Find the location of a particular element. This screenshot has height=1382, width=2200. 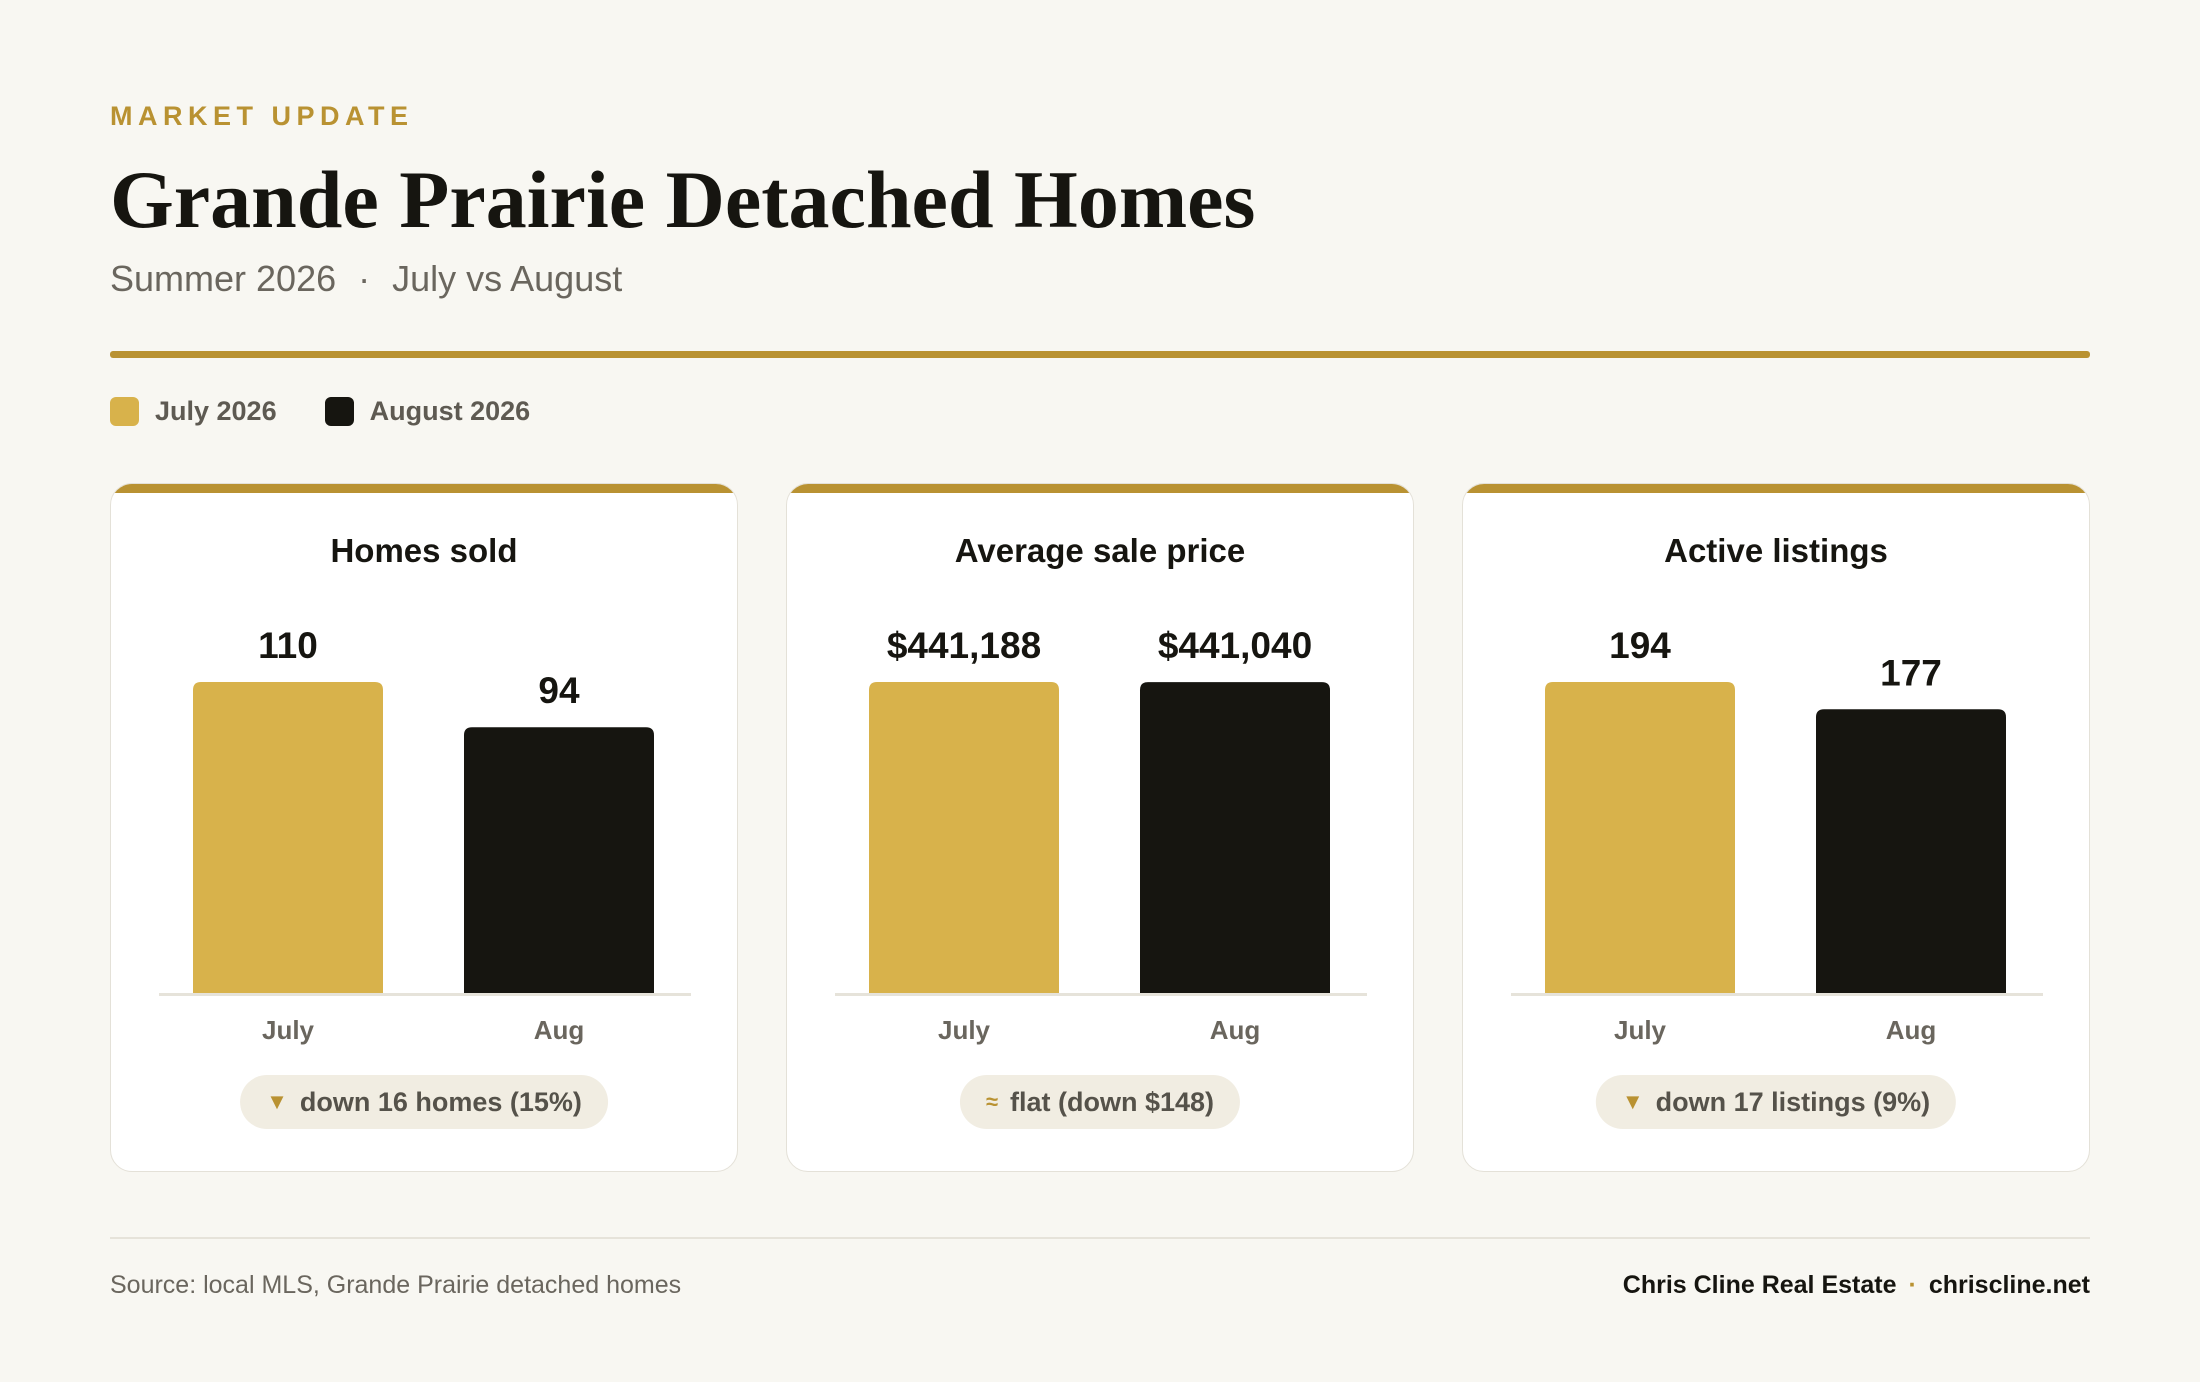

legend-item-july: July 2026 is located at coordinates (193, 411).